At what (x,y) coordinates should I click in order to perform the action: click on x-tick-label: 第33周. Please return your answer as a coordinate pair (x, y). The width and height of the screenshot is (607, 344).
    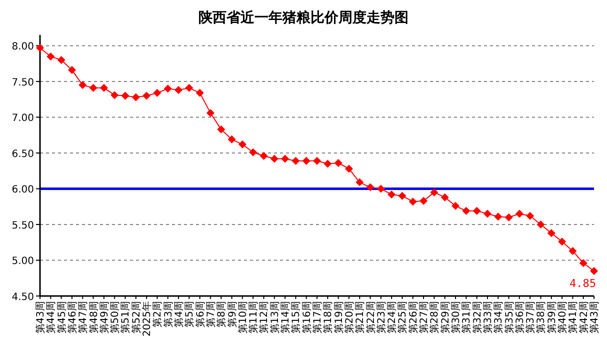
    Looking at the image, I should click on (488, 317).